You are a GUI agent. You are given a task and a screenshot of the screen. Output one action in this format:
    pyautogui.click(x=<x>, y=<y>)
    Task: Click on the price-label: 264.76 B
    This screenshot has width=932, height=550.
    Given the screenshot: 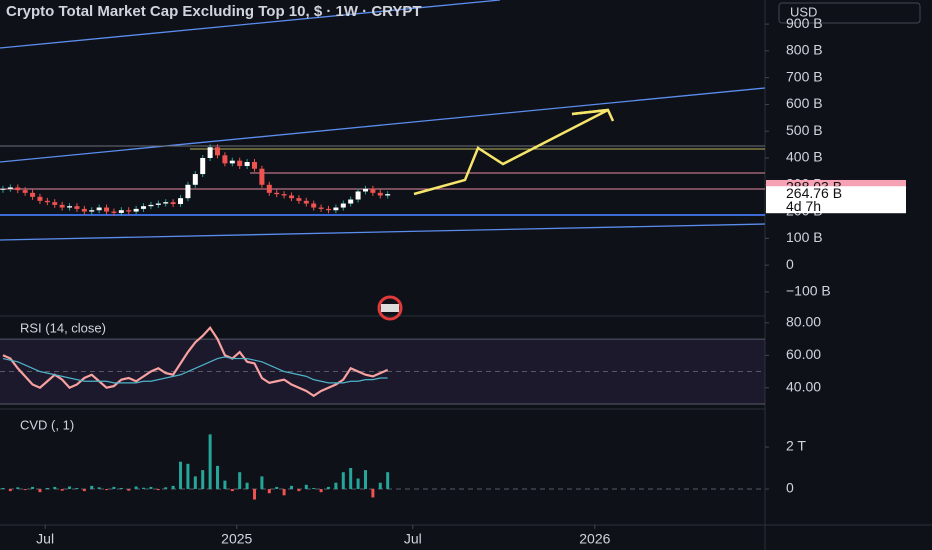 What is the action you would take?
    pyautogui.click(x=814, y=193)
    